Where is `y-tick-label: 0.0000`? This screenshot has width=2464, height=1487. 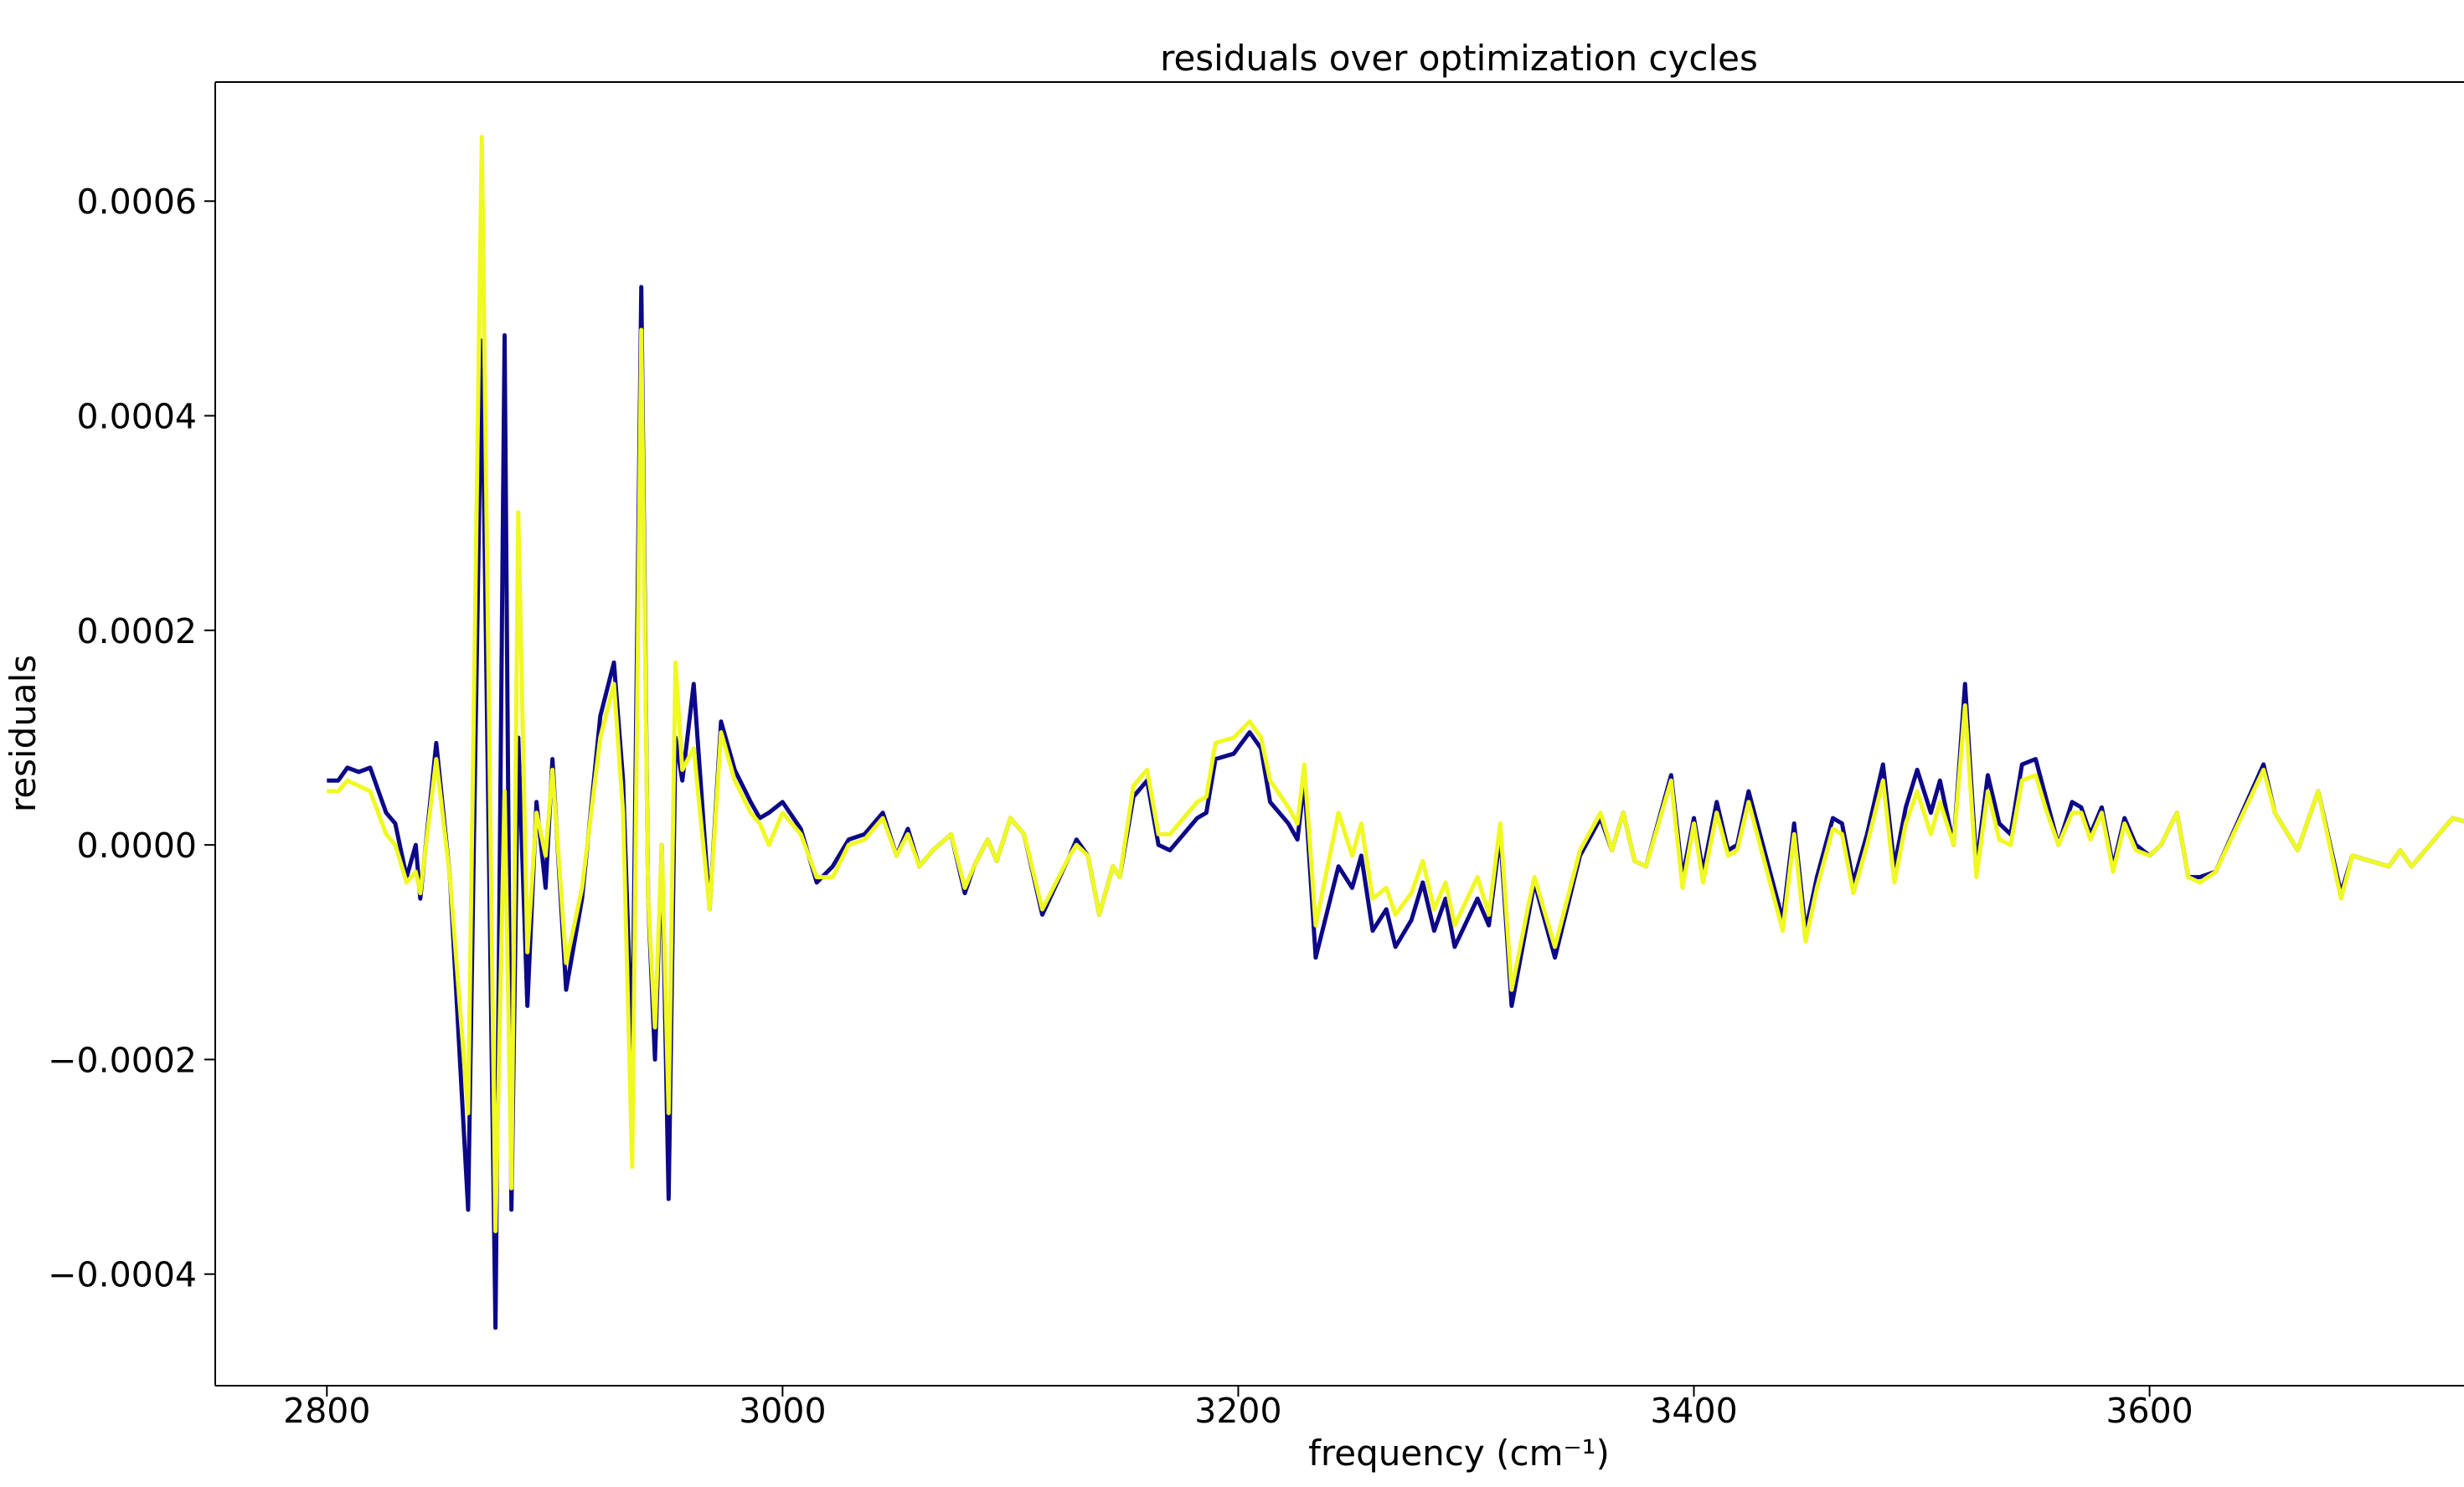 y-tick-label: 0.0000 is located at coordinates (137, 846).